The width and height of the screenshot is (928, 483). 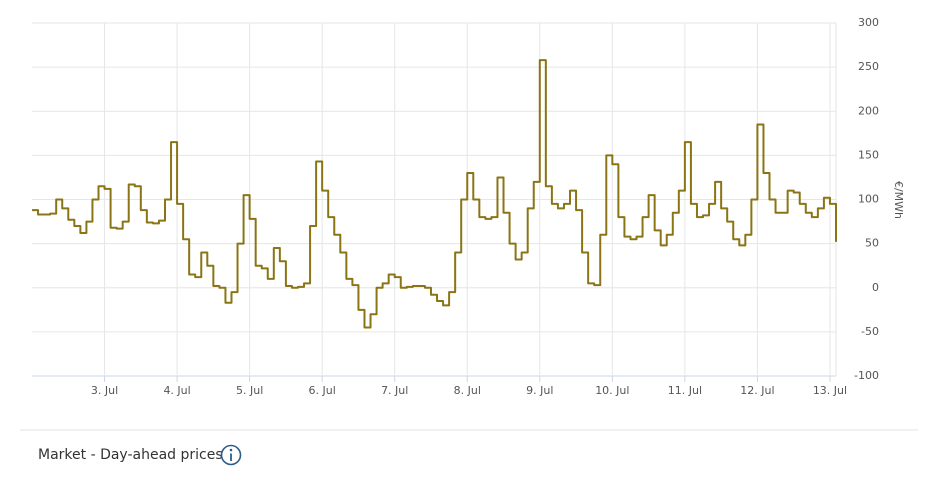 I want to click on x-tick-label: 5. Jul, so click(x=249, y=390).